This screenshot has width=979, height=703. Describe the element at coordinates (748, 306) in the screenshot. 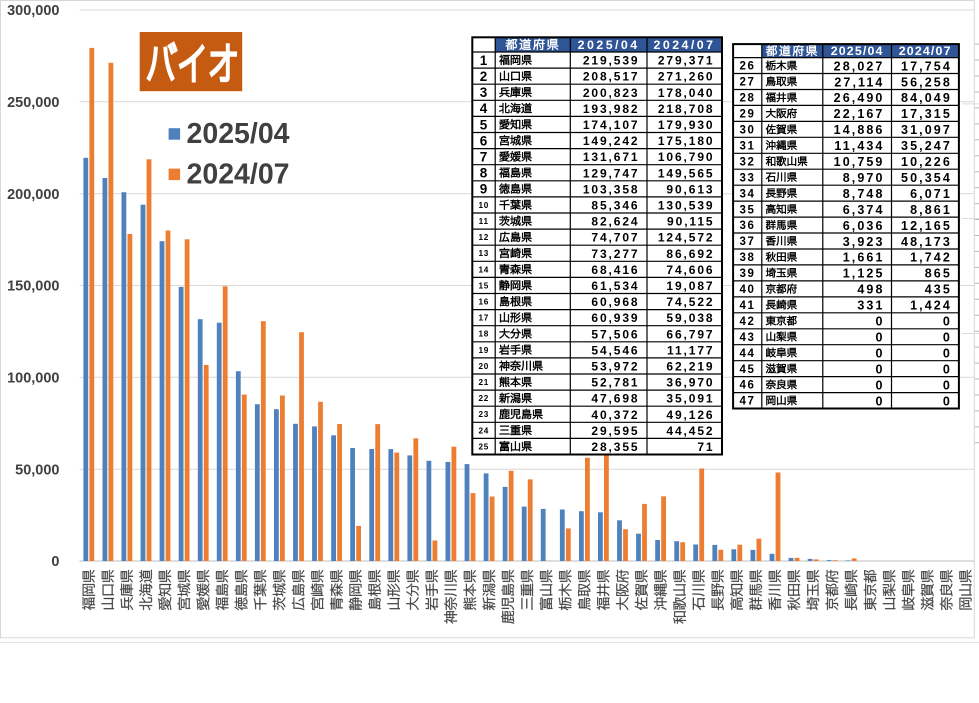

I see `svg-text: 41` at that location.